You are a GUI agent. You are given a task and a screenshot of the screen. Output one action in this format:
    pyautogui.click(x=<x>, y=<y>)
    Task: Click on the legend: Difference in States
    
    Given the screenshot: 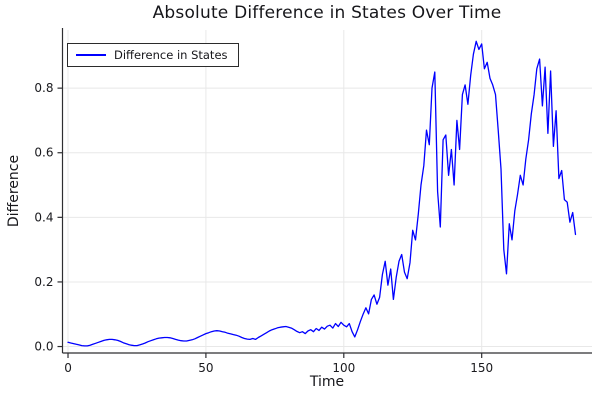 What is the action you would take?
    pyautogui.click(x=153, y=55)
    